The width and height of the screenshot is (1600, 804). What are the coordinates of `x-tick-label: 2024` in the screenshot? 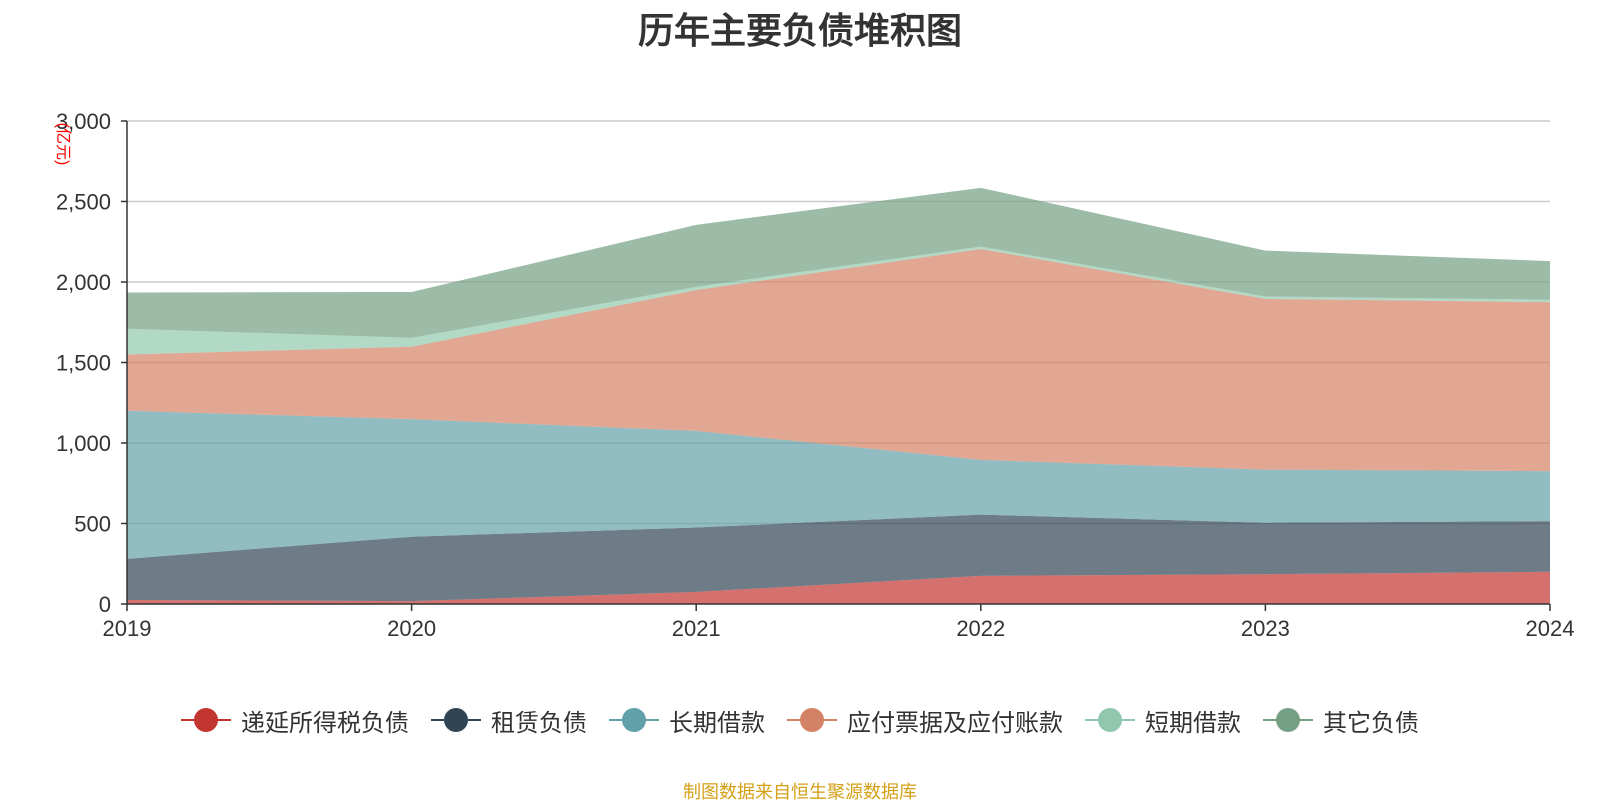 It's located at (1550, 628).